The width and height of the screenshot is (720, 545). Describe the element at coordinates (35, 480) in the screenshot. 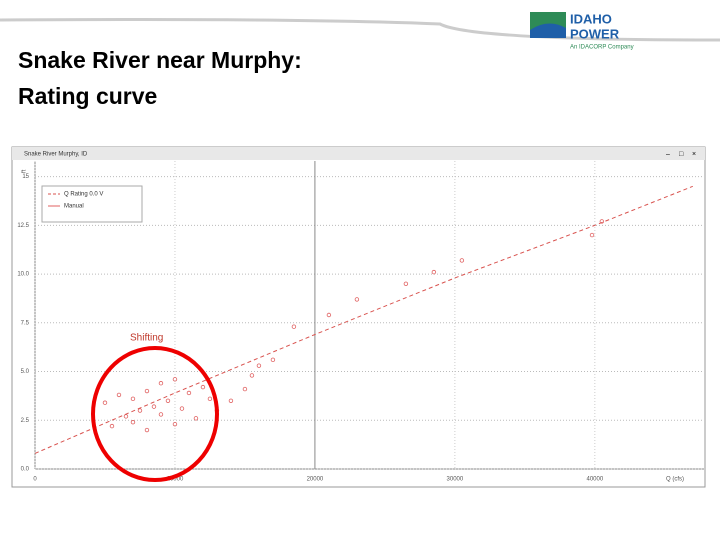

I see `x-tick-label: 0` at that location.